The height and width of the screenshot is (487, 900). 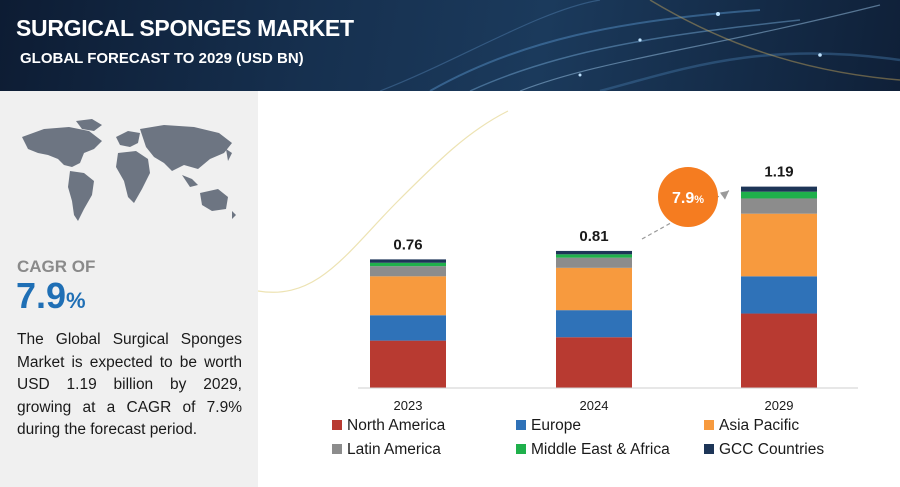 I want to click on legend-label-0: North America, so click(x=396, y=425).